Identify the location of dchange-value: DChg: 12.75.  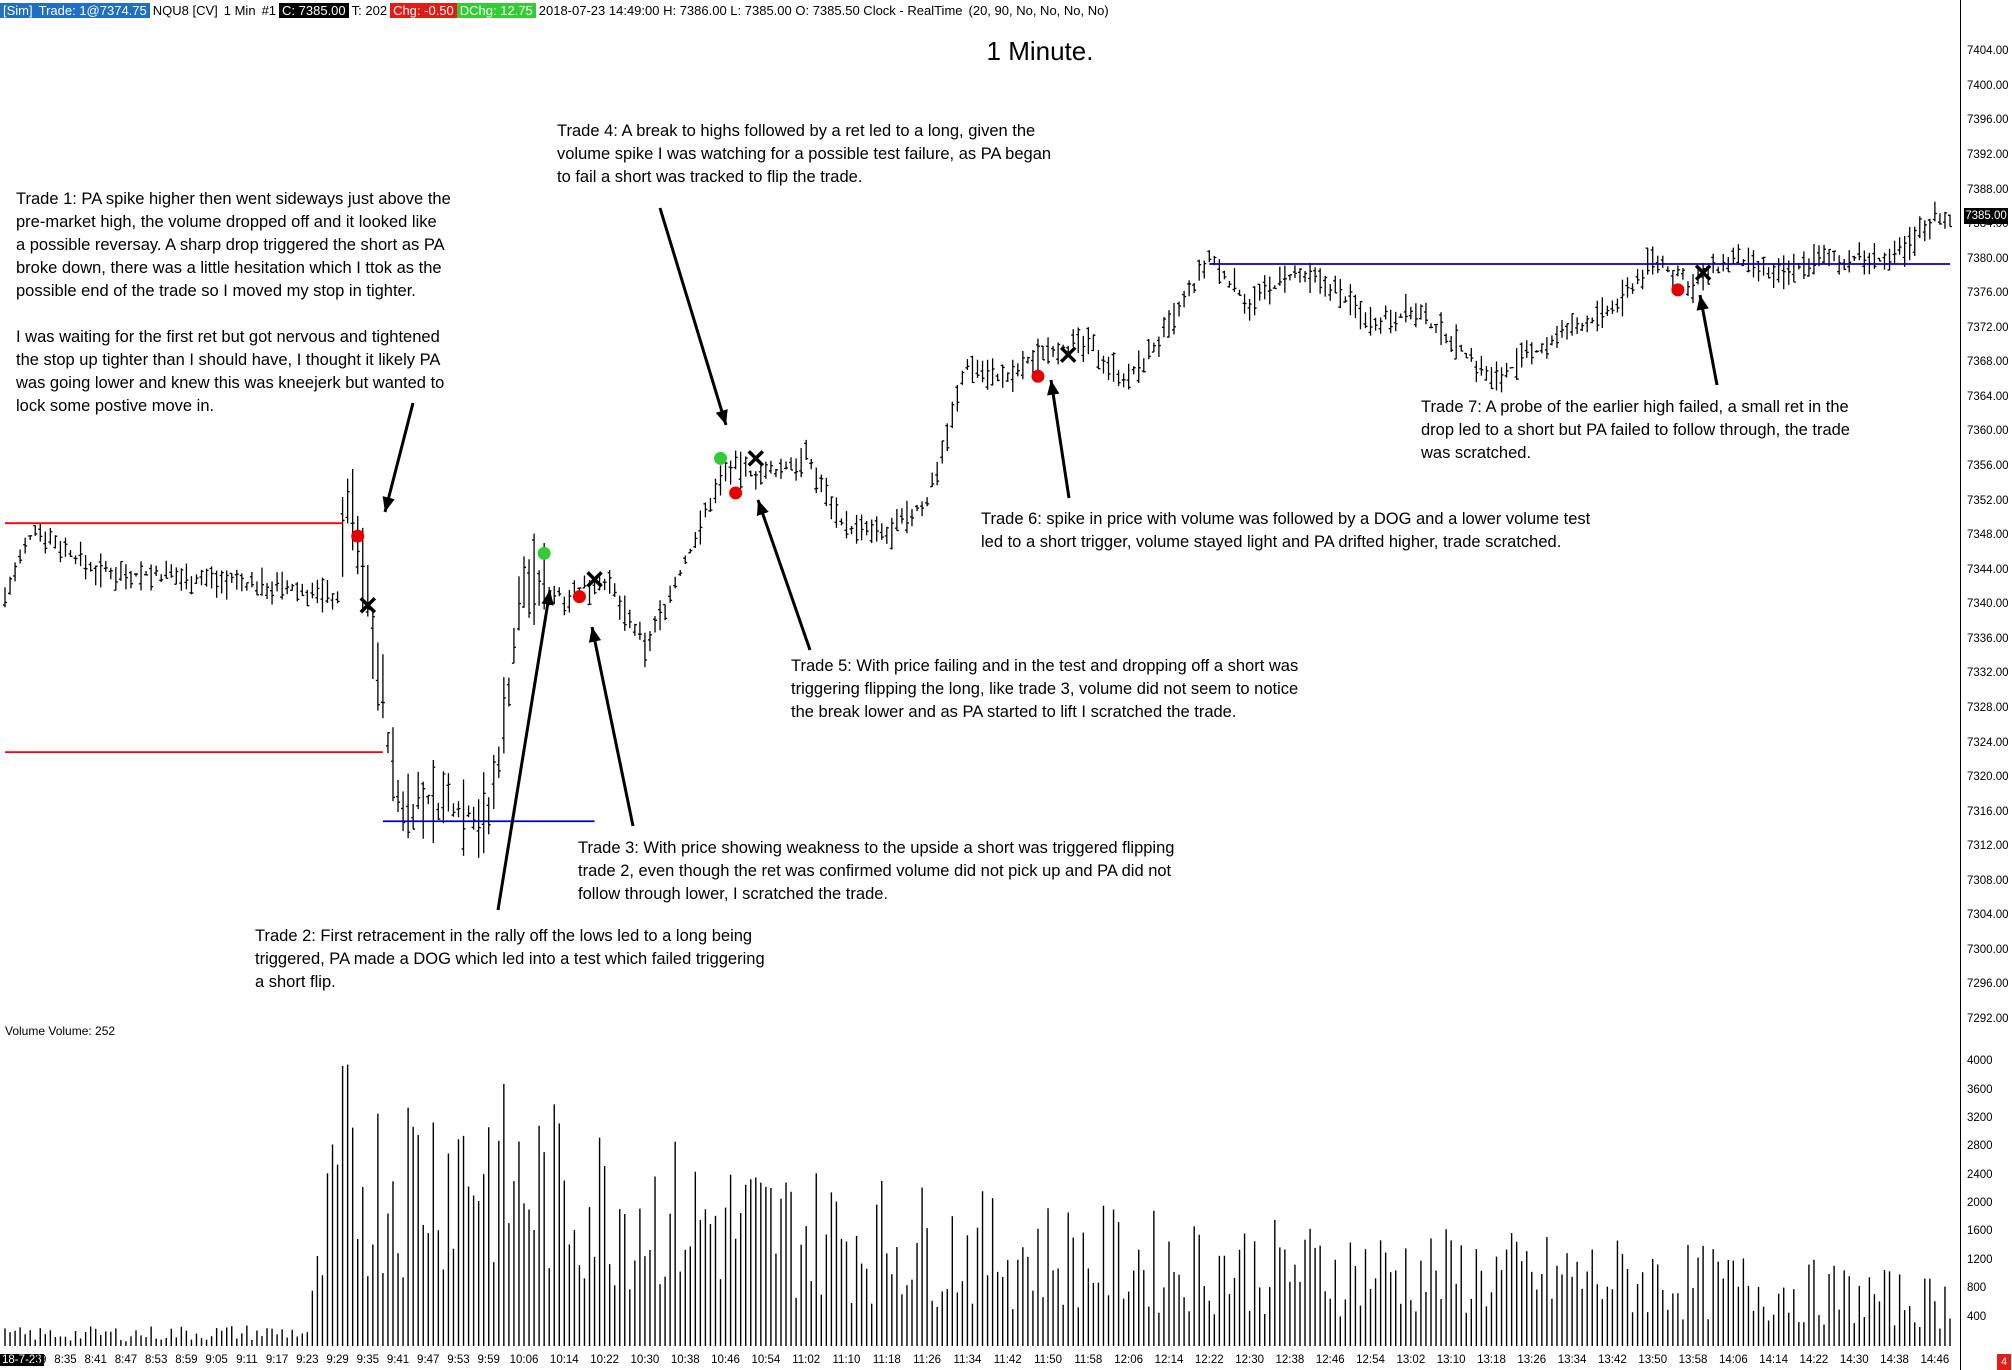
(496, 10).